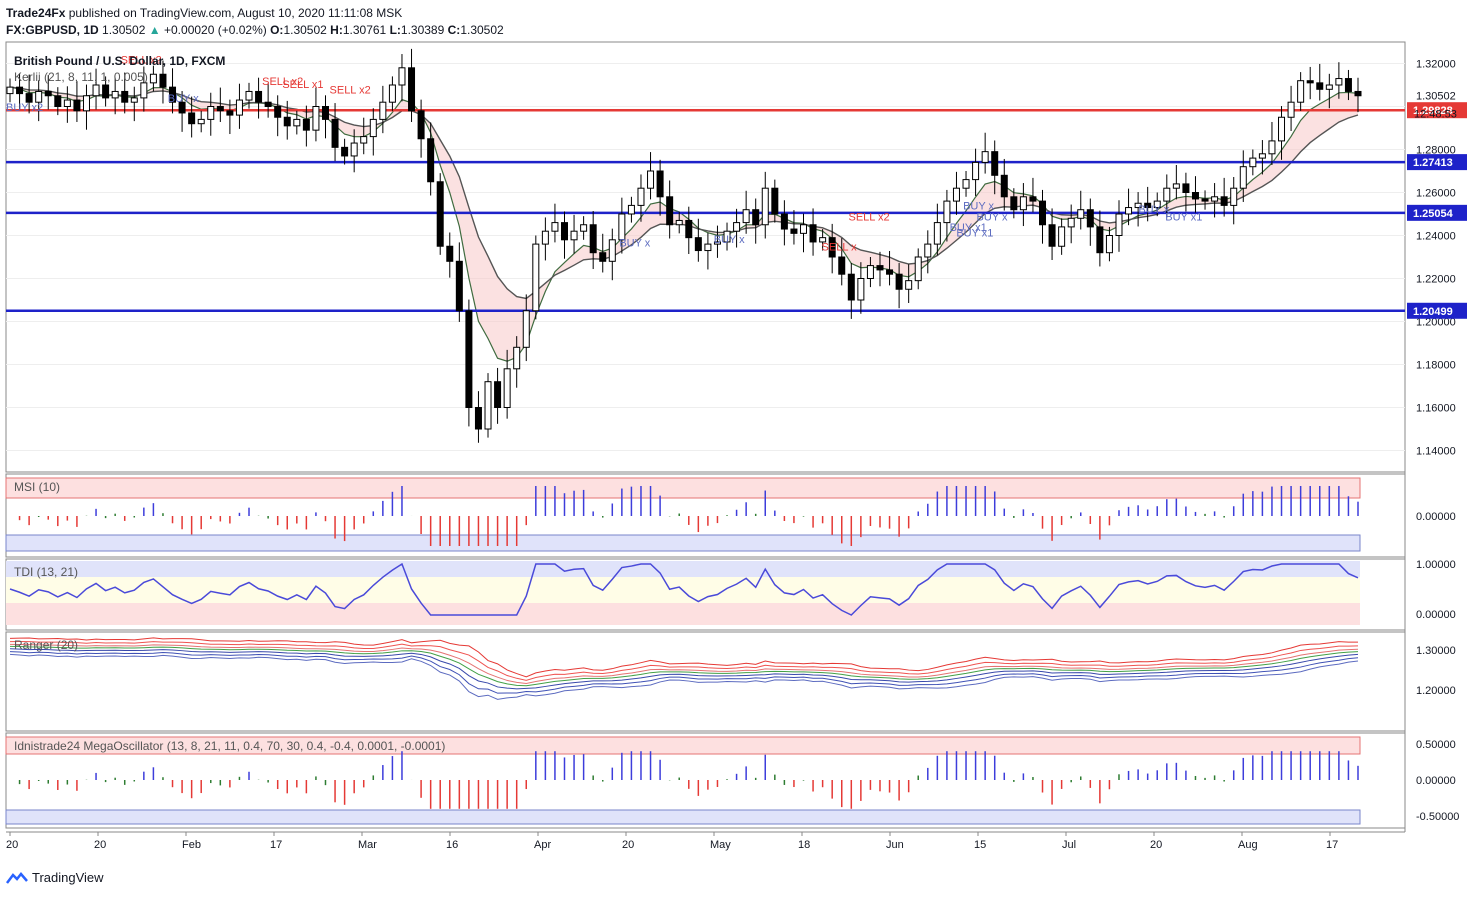 The image size is (1475, 898). What do you see at coordinates (1433, 111) in the screenshot?
I see `level-label: 1.29828` at bounding box center [1433, 111].